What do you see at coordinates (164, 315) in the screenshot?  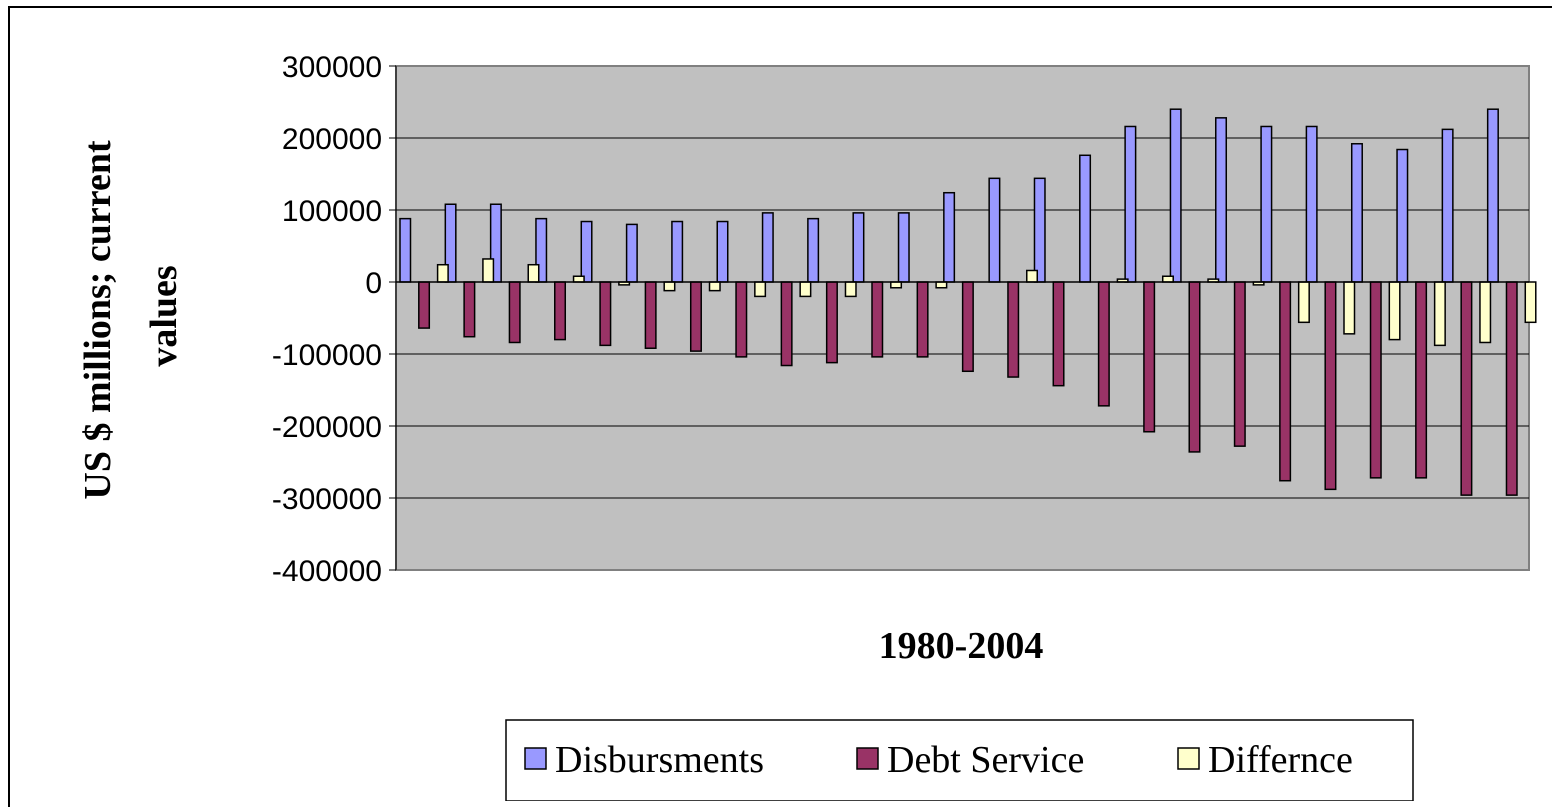 I see `y-axis-title-line-2: values` at bounding box center [164, 315].